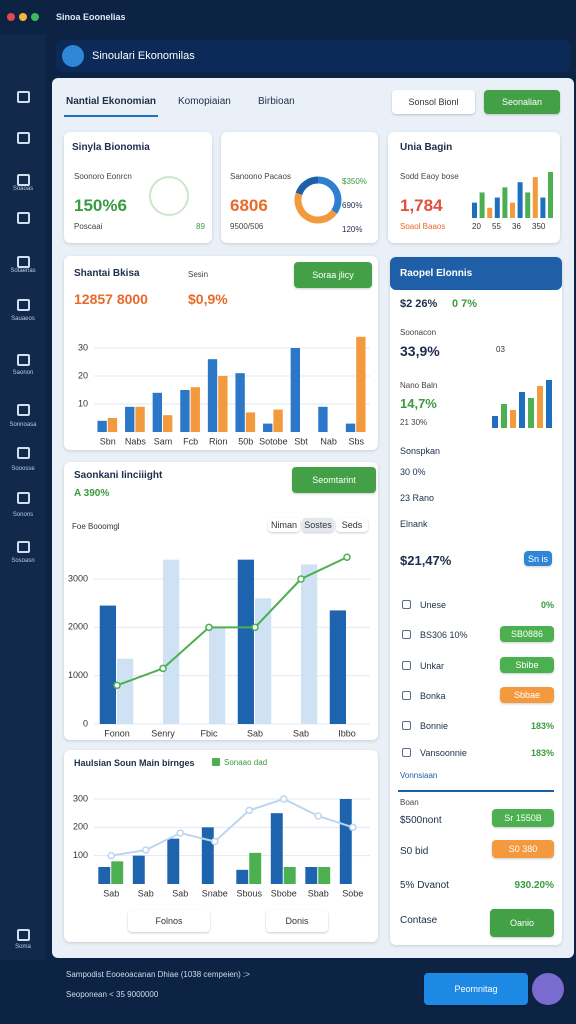 This screenshot has width=576, height=1024. I want to click on window-title: Sinoa Eoonelias, so click(91, 17).